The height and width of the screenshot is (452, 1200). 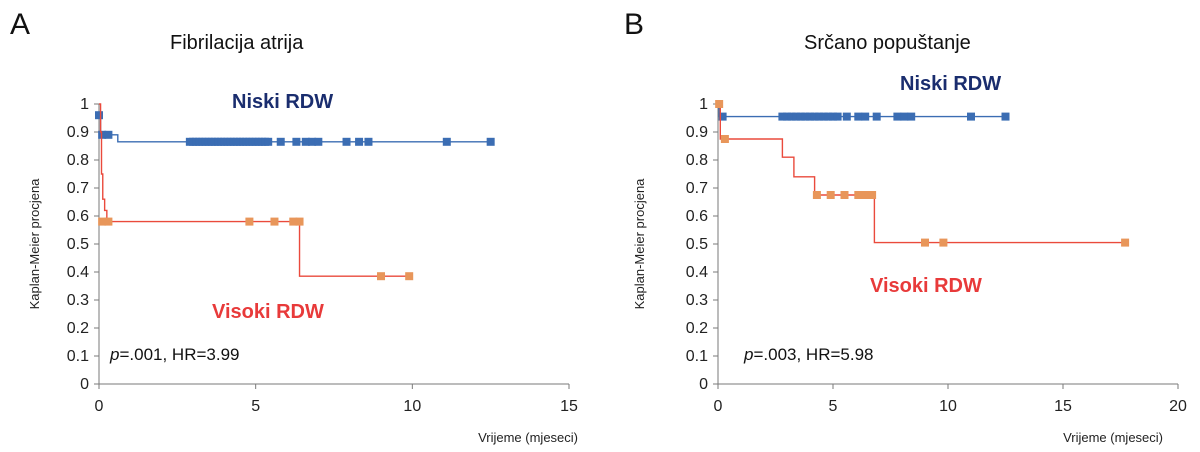 What do you see at coordinates (1178, 406) in the screenshot?
I see `x-tick-label: 20` at bounding box center [1178, 406].